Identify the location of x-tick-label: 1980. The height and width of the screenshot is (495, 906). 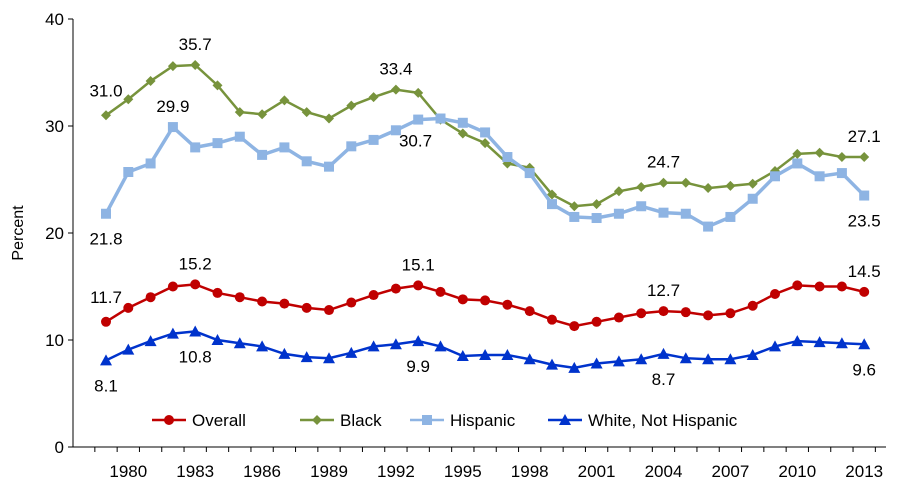
(128, 471).